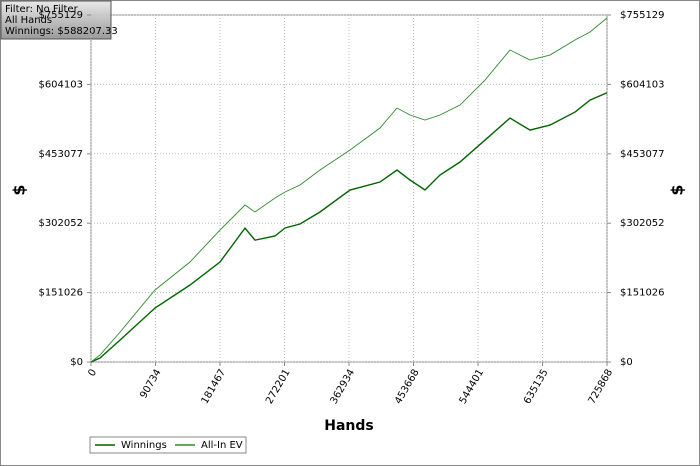 This screenshot has height=466, width=700. What do you see at coordinates (349, 426) in the screenshot?
I see `x-axis-title: Hands` at bounding box center [349, 426].